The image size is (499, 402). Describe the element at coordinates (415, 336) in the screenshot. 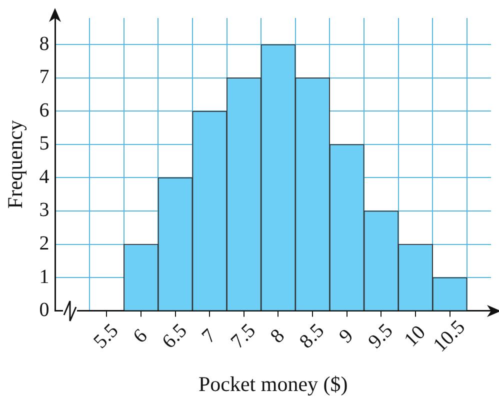

I see `x-tick-label: 10` at that location.